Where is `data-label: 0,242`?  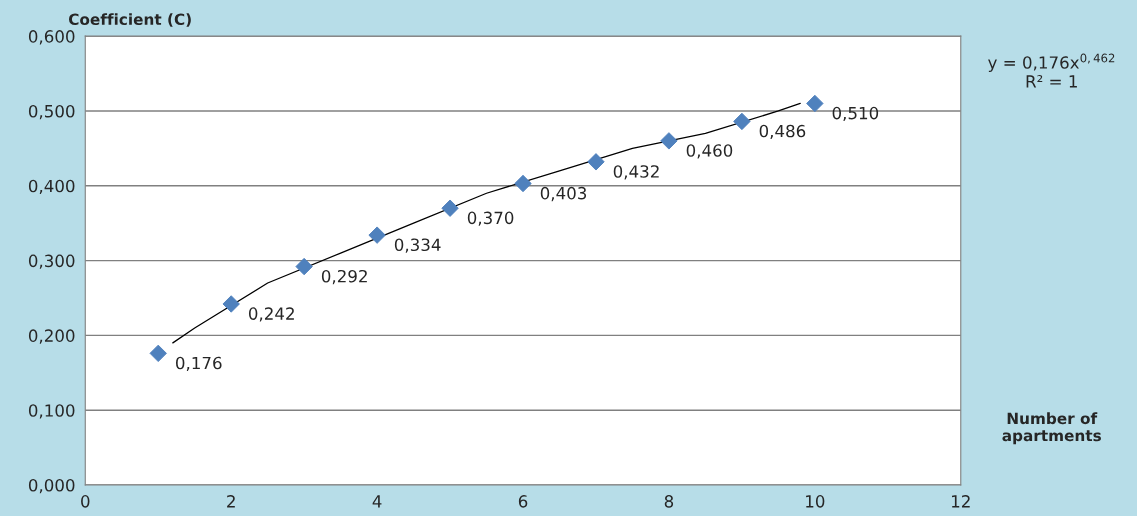 data-label: 0,242 is located at coordinates (271, 314).